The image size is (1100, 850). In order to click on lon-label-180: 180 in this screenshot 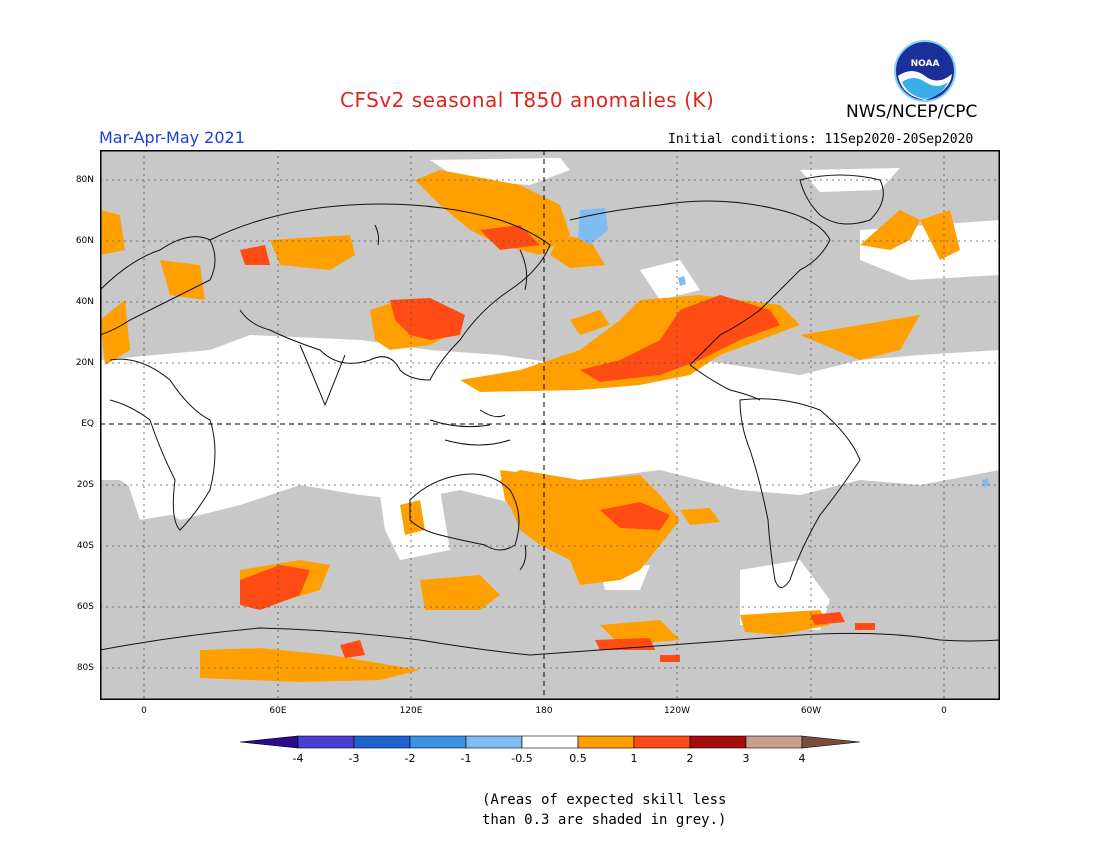, I will do `click(544, 711)`.